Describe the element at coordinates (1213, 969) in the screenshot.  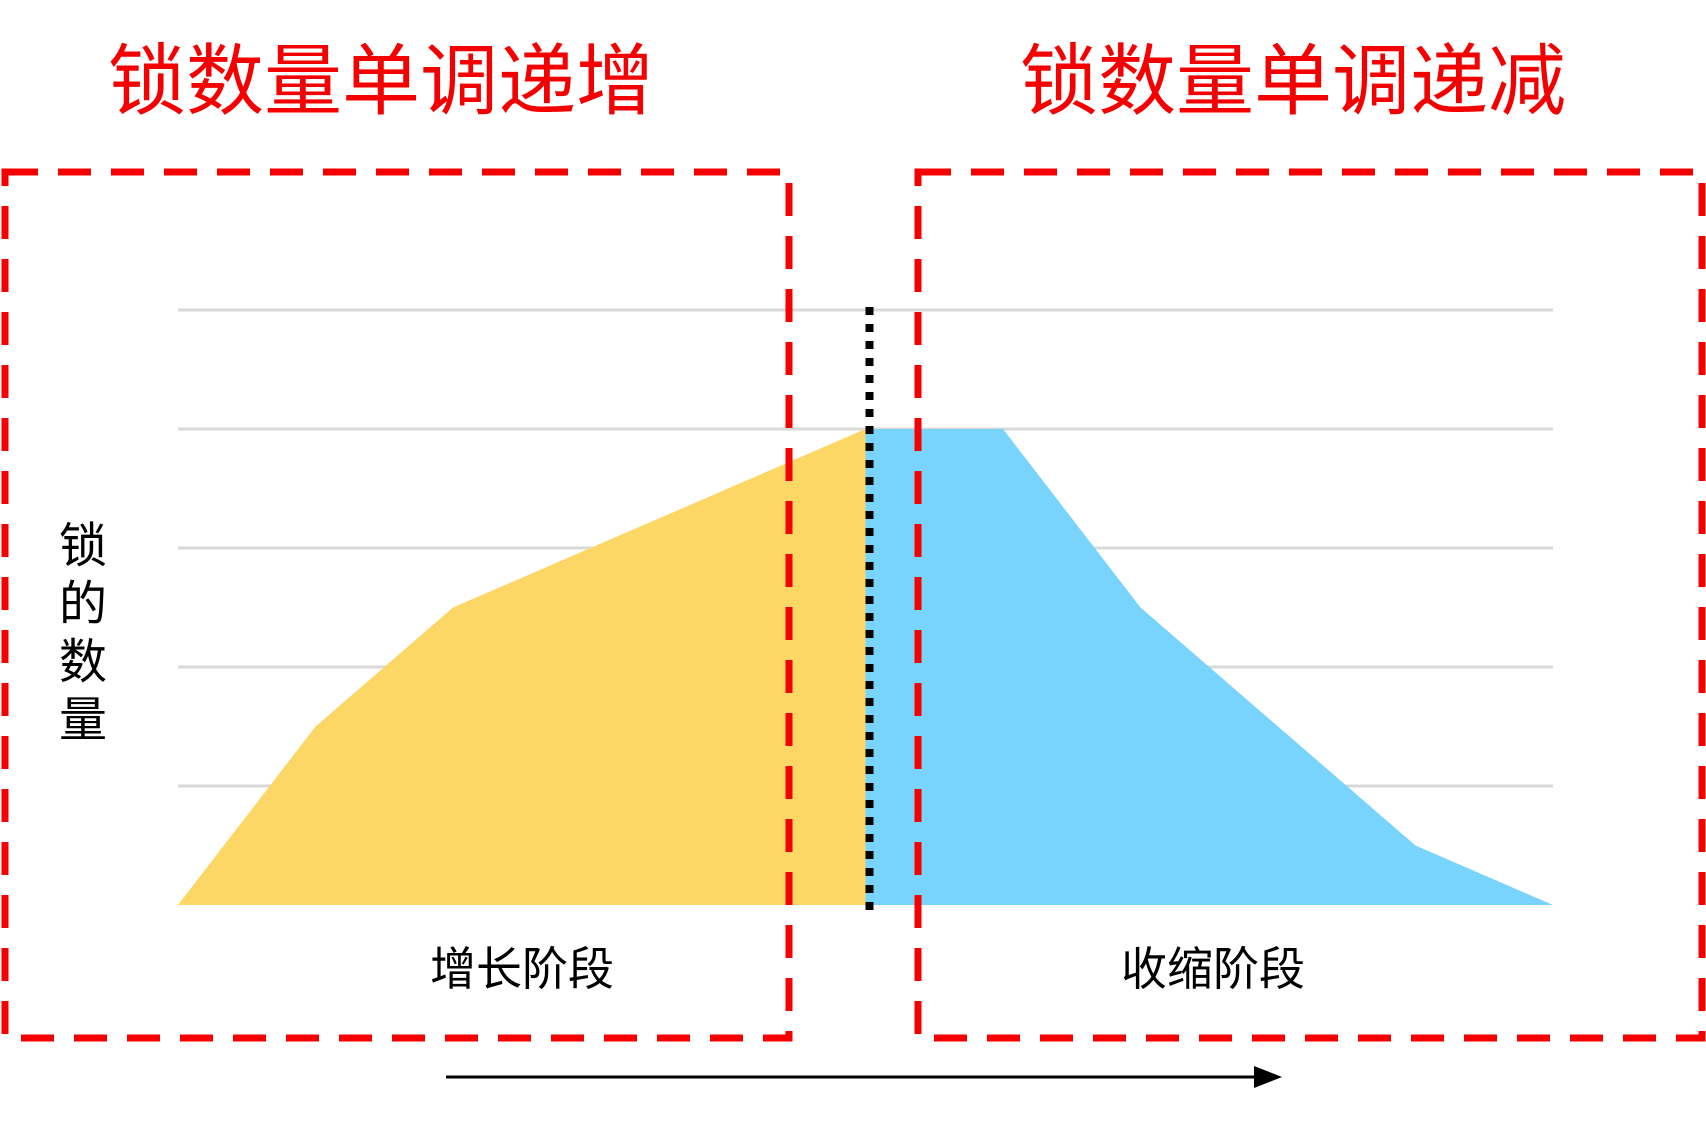
I see `shrink-phase-label: 收缩阶段` at that location.